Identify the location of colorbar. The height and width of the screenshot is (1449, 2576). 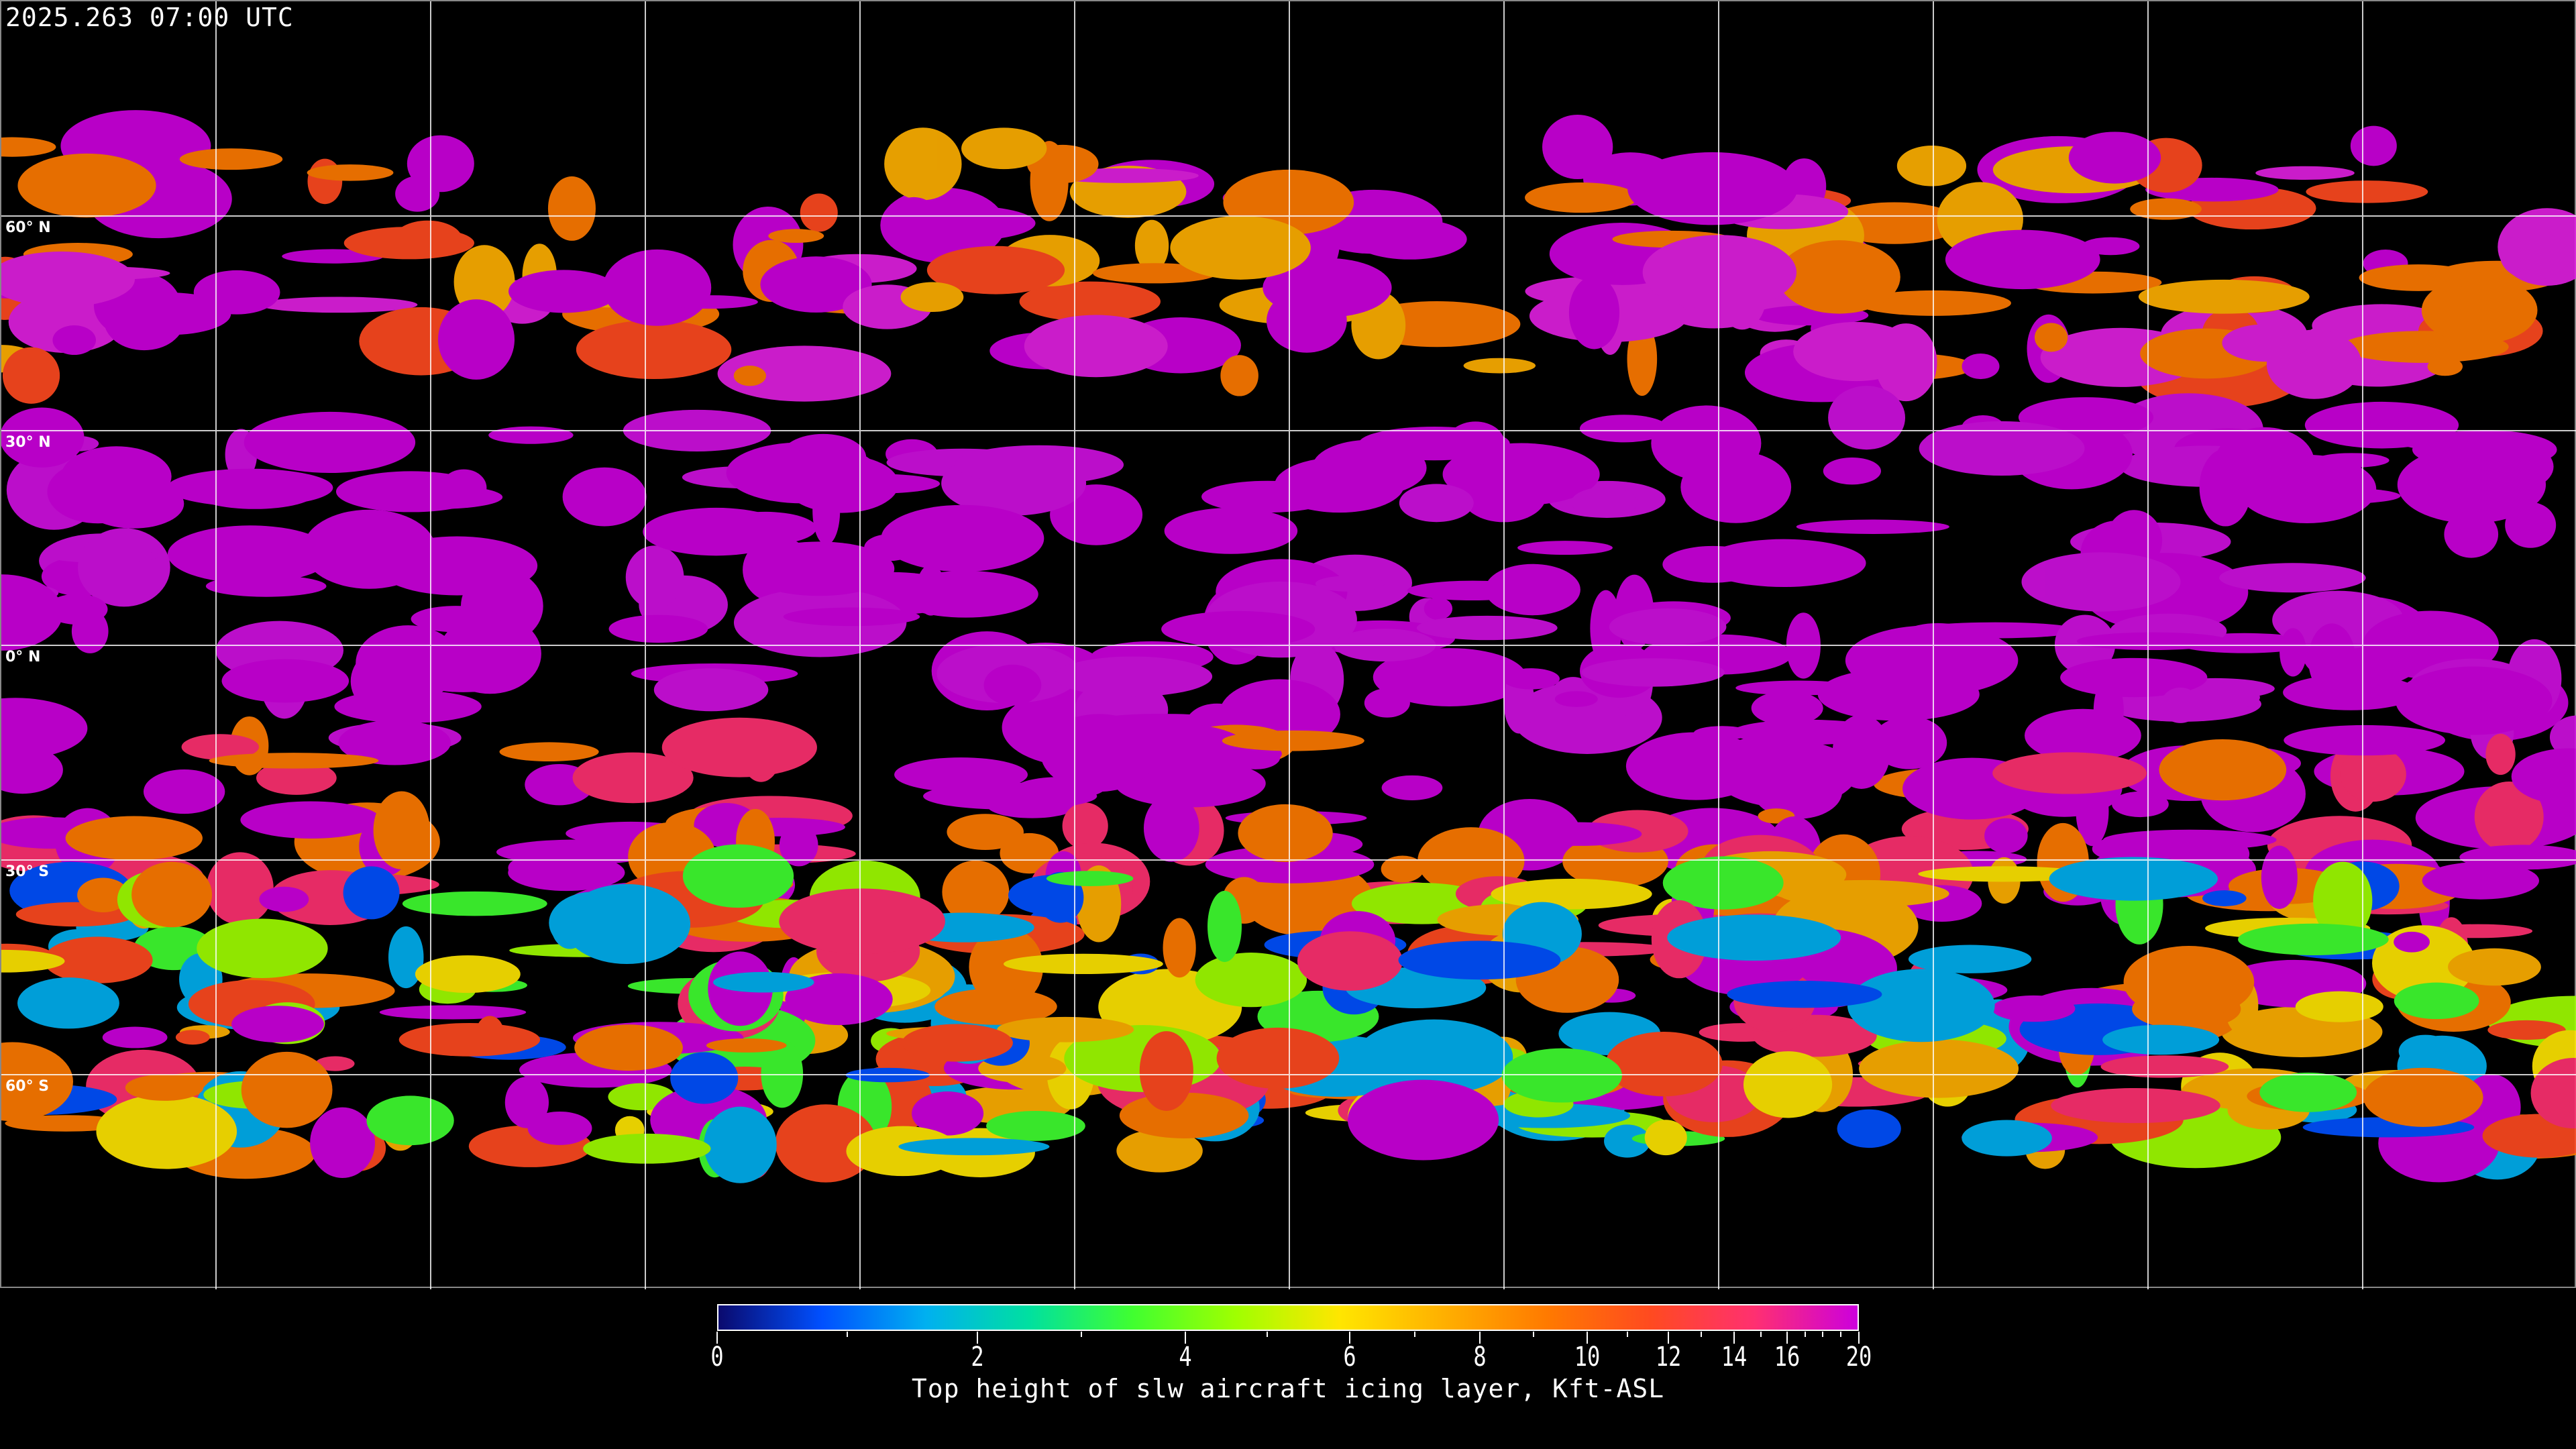
(1288, 1317).